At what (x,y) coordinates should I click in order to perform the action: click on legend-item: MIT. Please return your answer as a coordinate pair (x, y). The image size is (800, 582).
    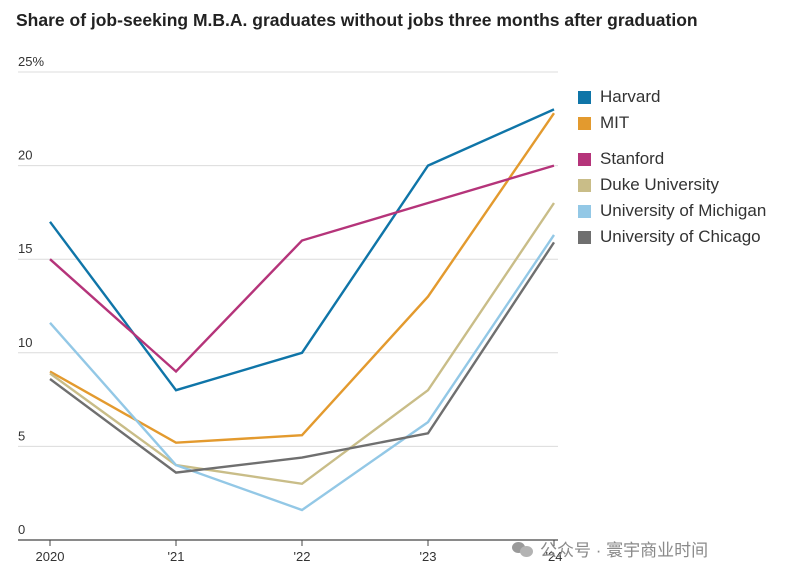
    Looking at the image, I should click on (672, 123).